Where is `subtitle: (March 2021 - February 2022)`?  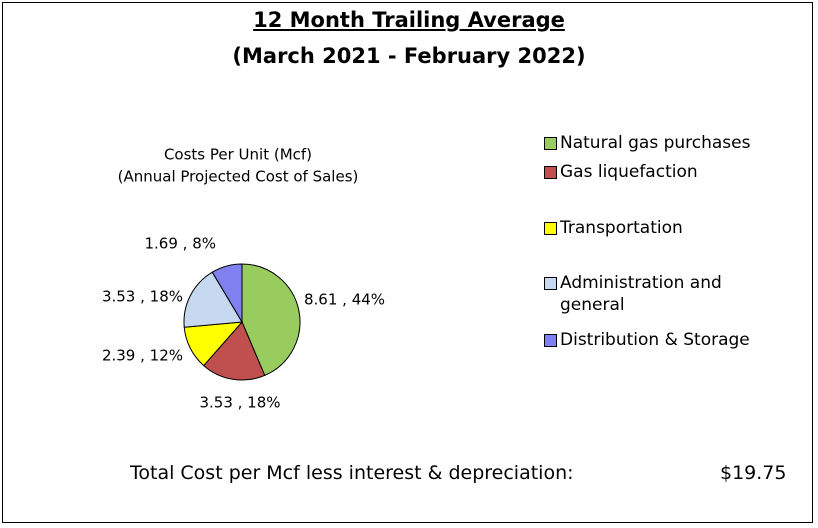
subtitle: (March 2021 - February 2022) is located at coordinates (409, 56).